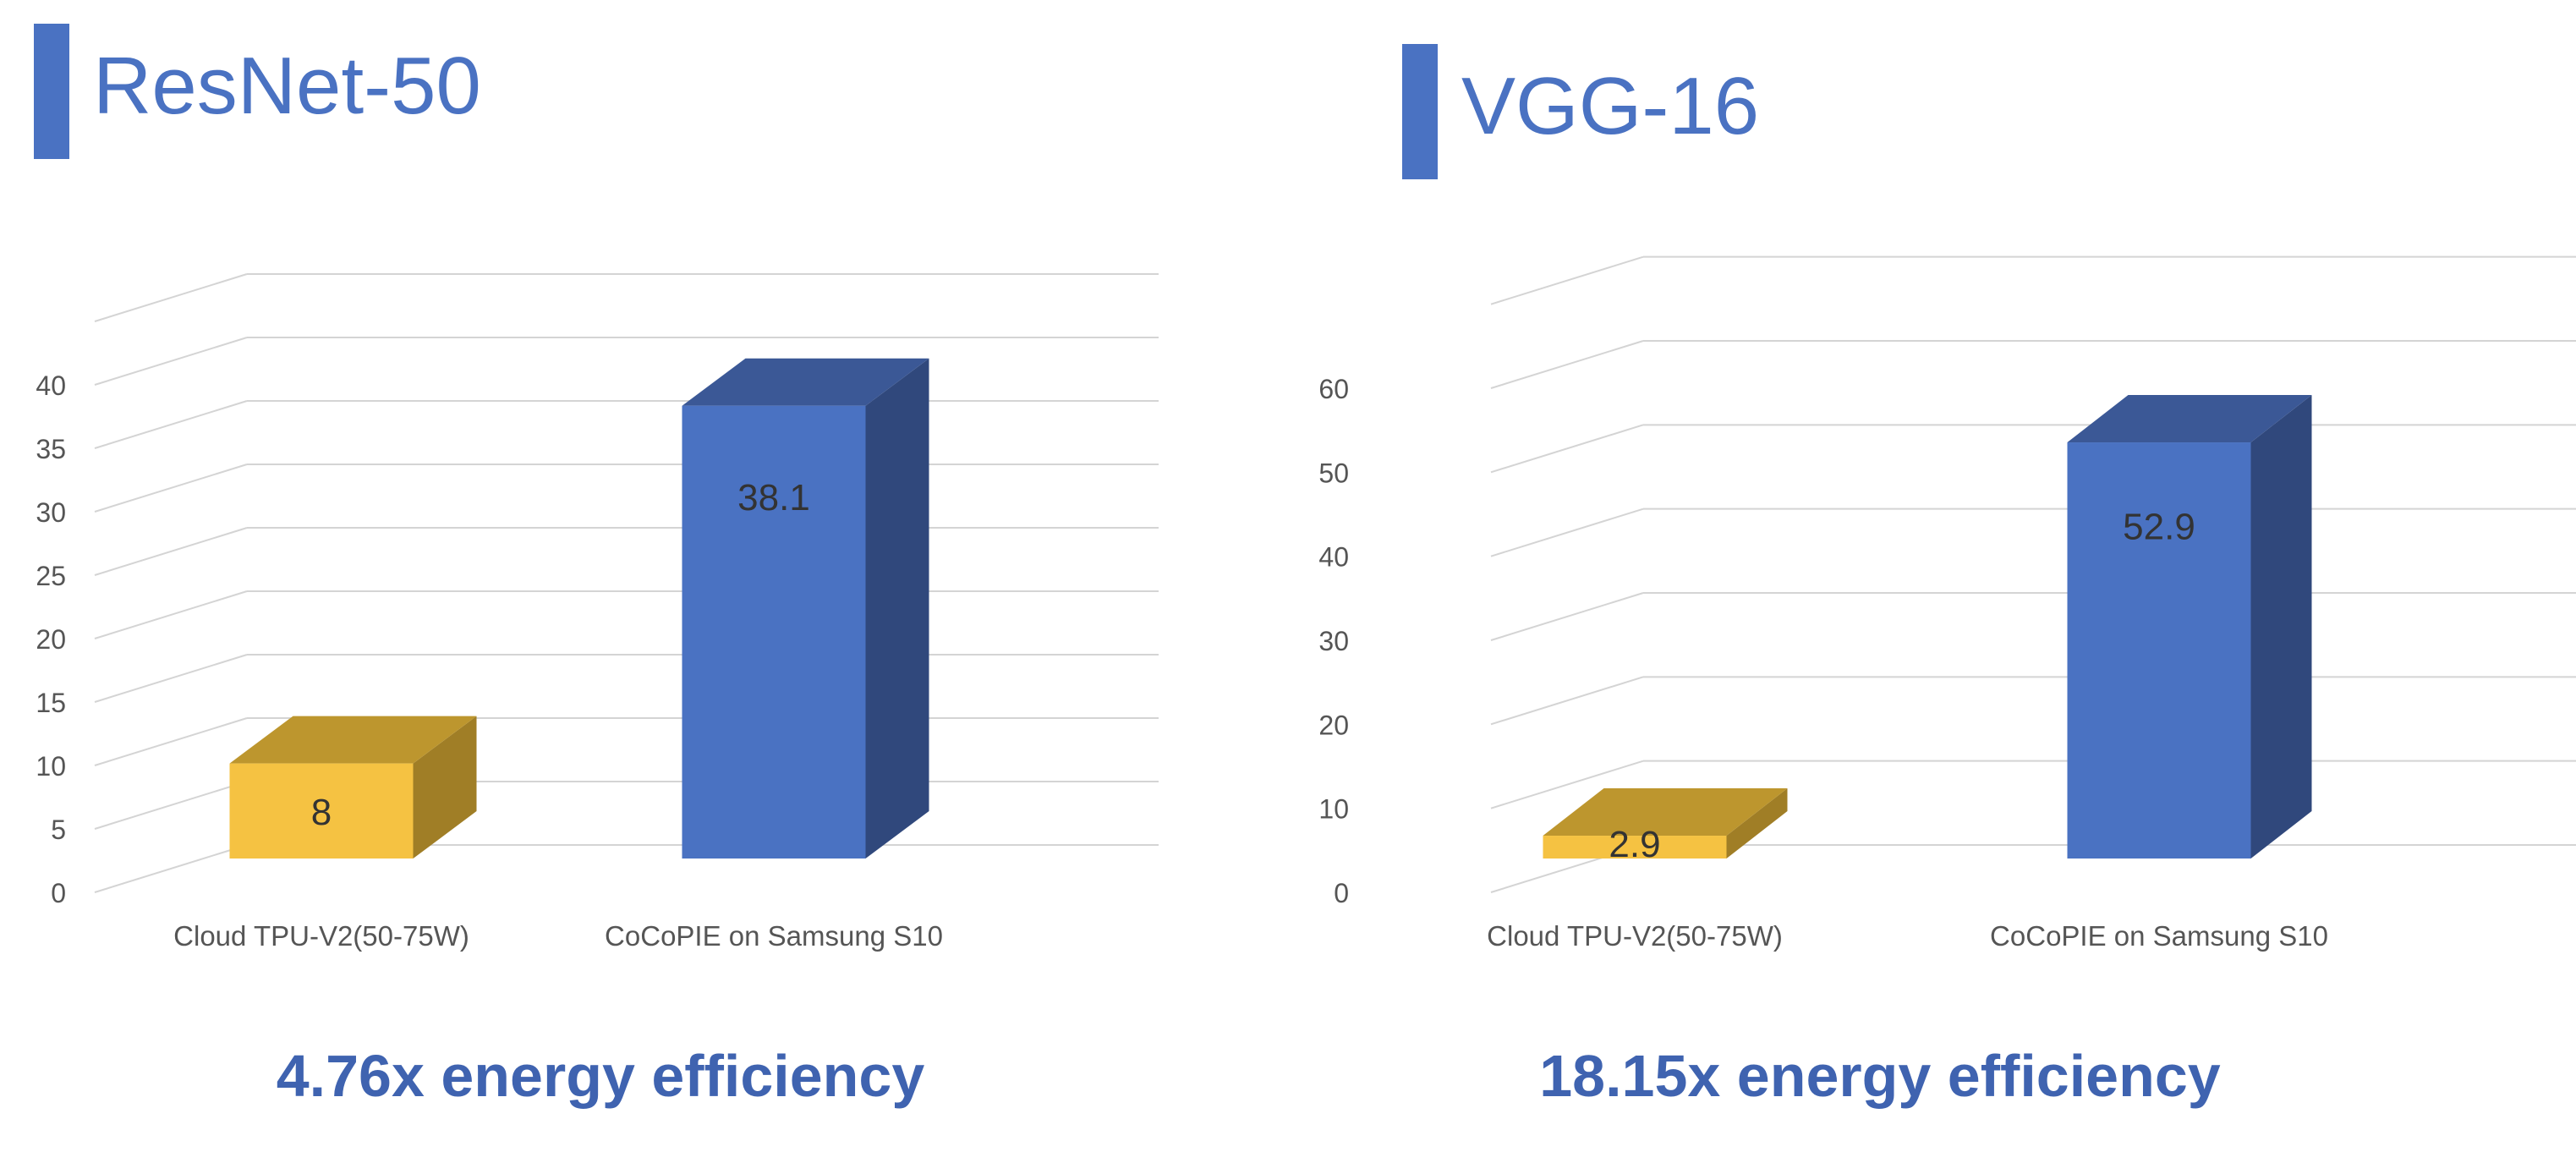  Describe the element at coordinates (600, 1076) in the screenshot. I see `efficiency-caption: 4.76x energy efficiency` at that location.